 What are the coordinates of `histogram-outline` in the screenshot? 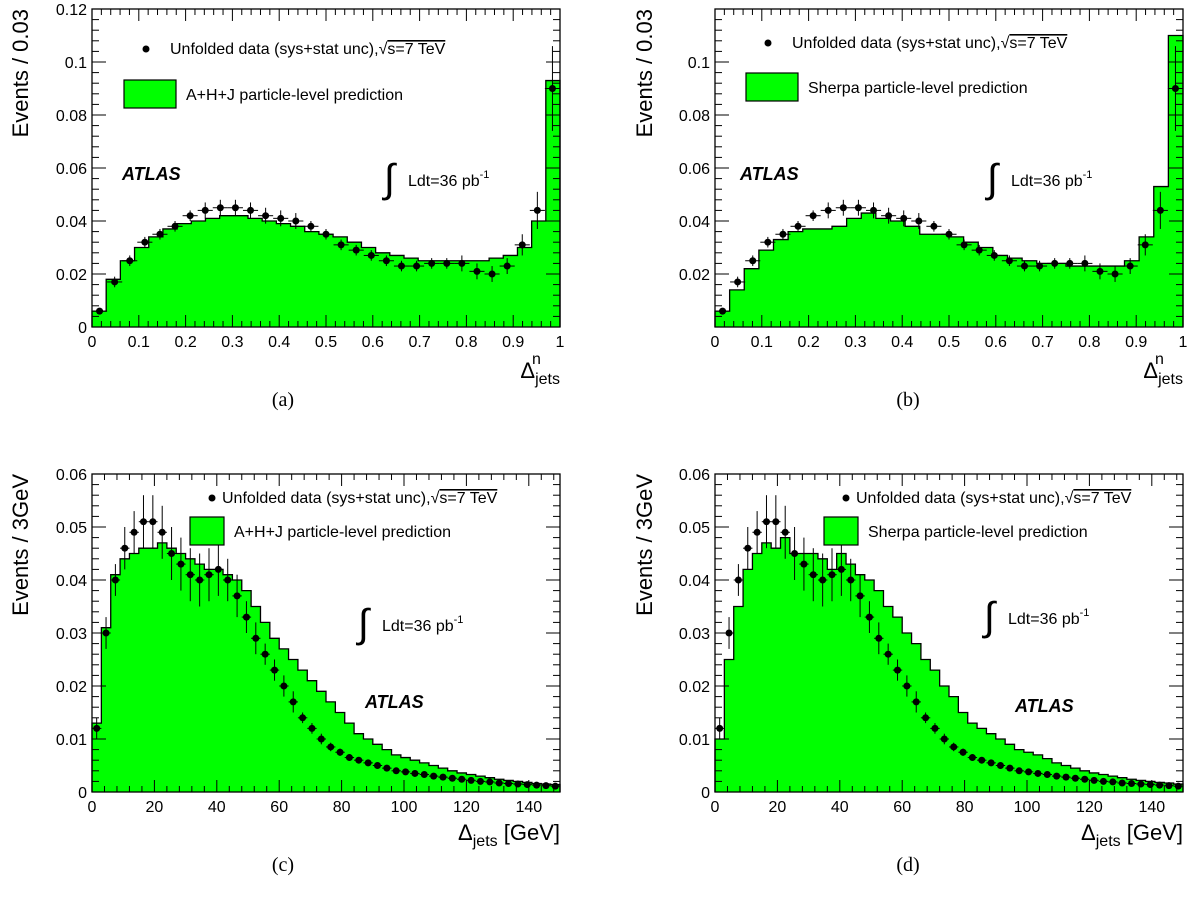 It's located at (949, 664).